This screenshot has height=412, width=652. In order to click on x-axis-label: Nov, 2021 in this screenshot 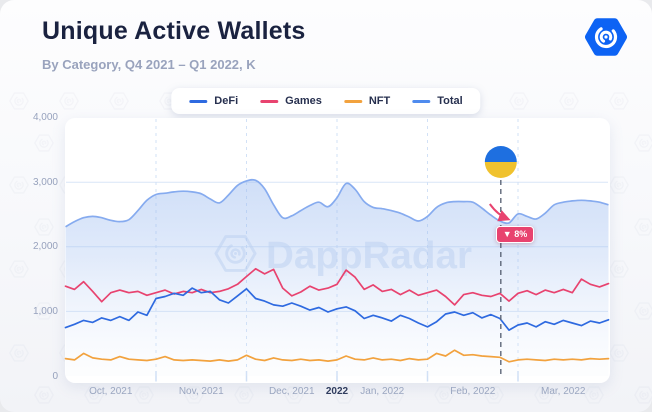, I will do `click(201, 391)`.